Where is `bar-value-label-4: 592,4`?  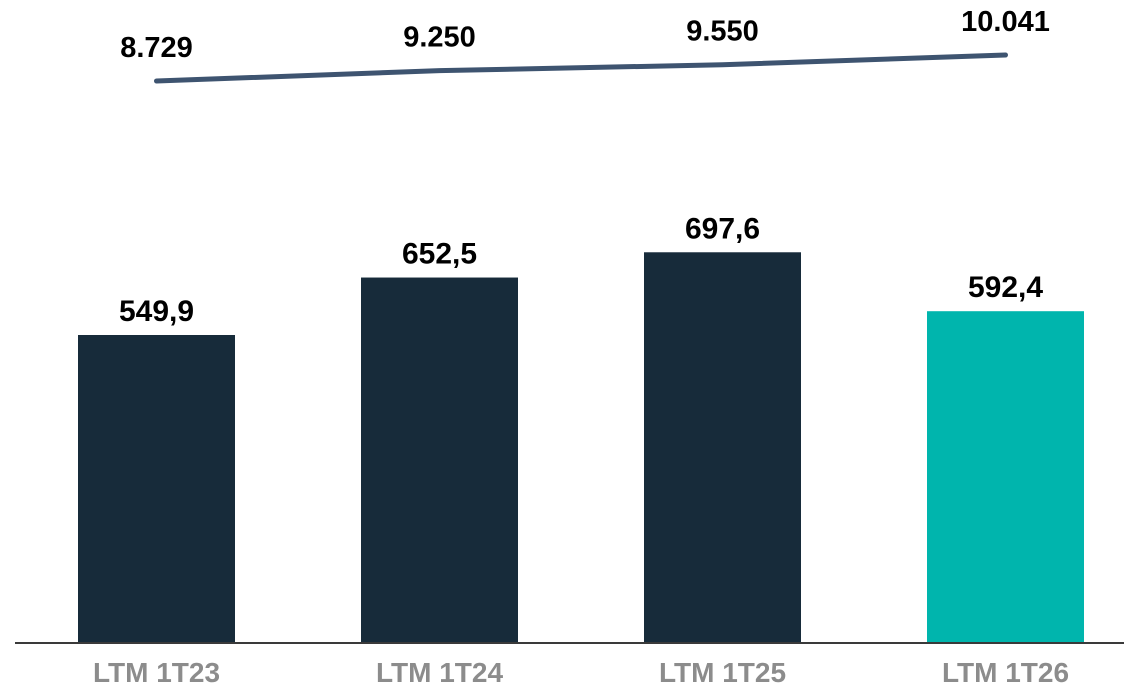 bar-value-label-4: 592,4 is located at coordinates (1005, 287).